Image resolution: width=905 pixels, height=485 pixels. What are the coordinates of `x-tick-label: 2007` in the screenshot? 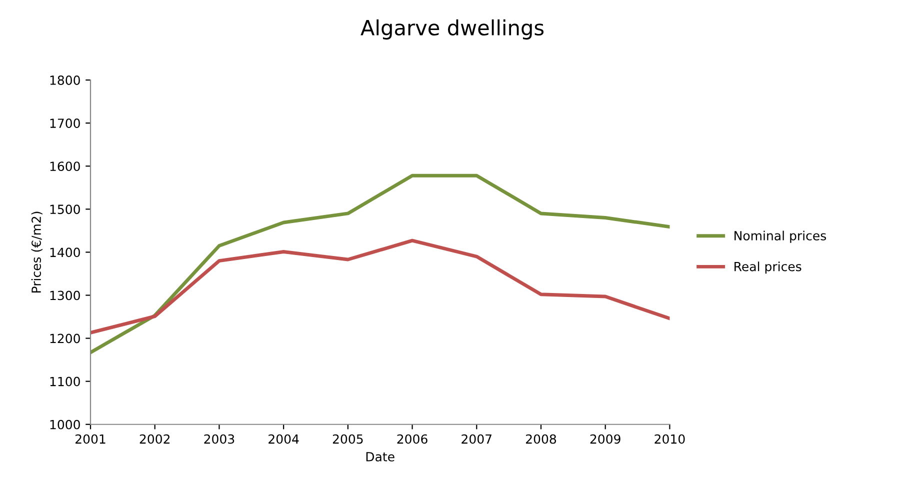 It's located at (477, 439).